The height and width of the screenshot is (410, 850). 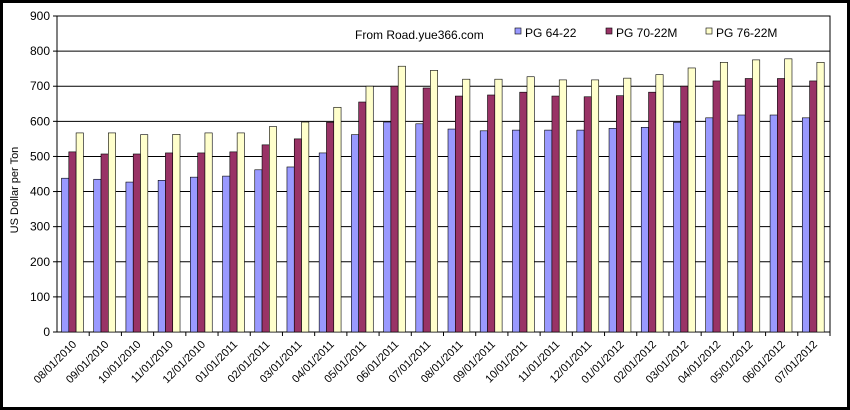 What do you see at coordinates (746, 33) in the screenshot?
I see `legend-entry: PG 76-22M` at bounding box center [746, 33].